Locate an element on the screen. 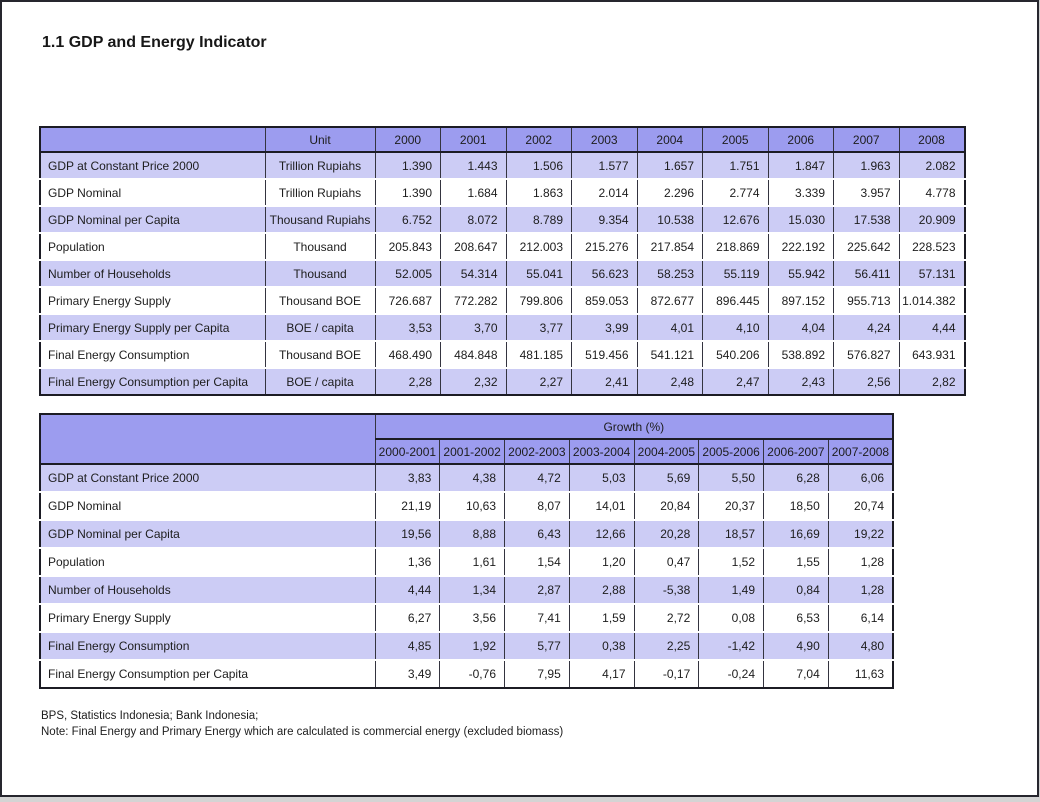 Image resolution: width=1040 pixels, height=802 pixels. growth-value-cell: 1,52 is located at coordinates (731, 561).